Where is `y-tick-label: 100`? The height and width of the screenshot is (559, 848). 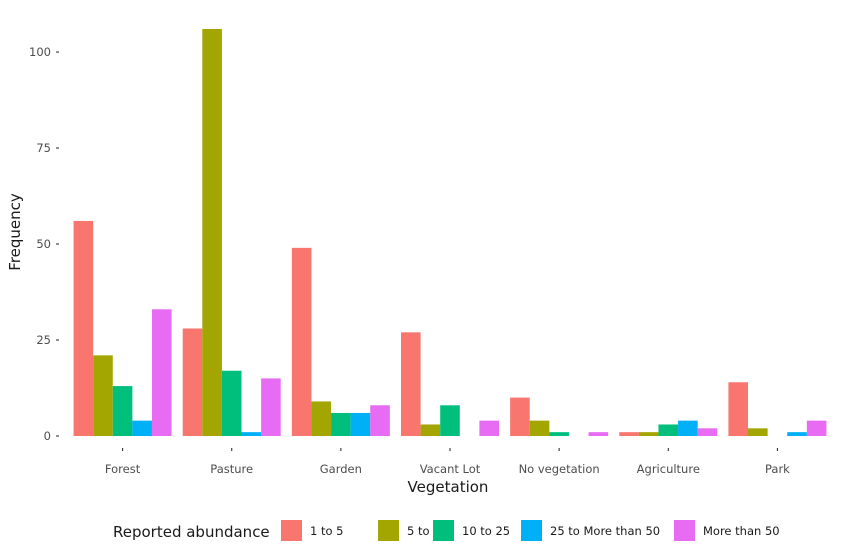
y-tick-label: 100 is located at coordinates (40, 52).